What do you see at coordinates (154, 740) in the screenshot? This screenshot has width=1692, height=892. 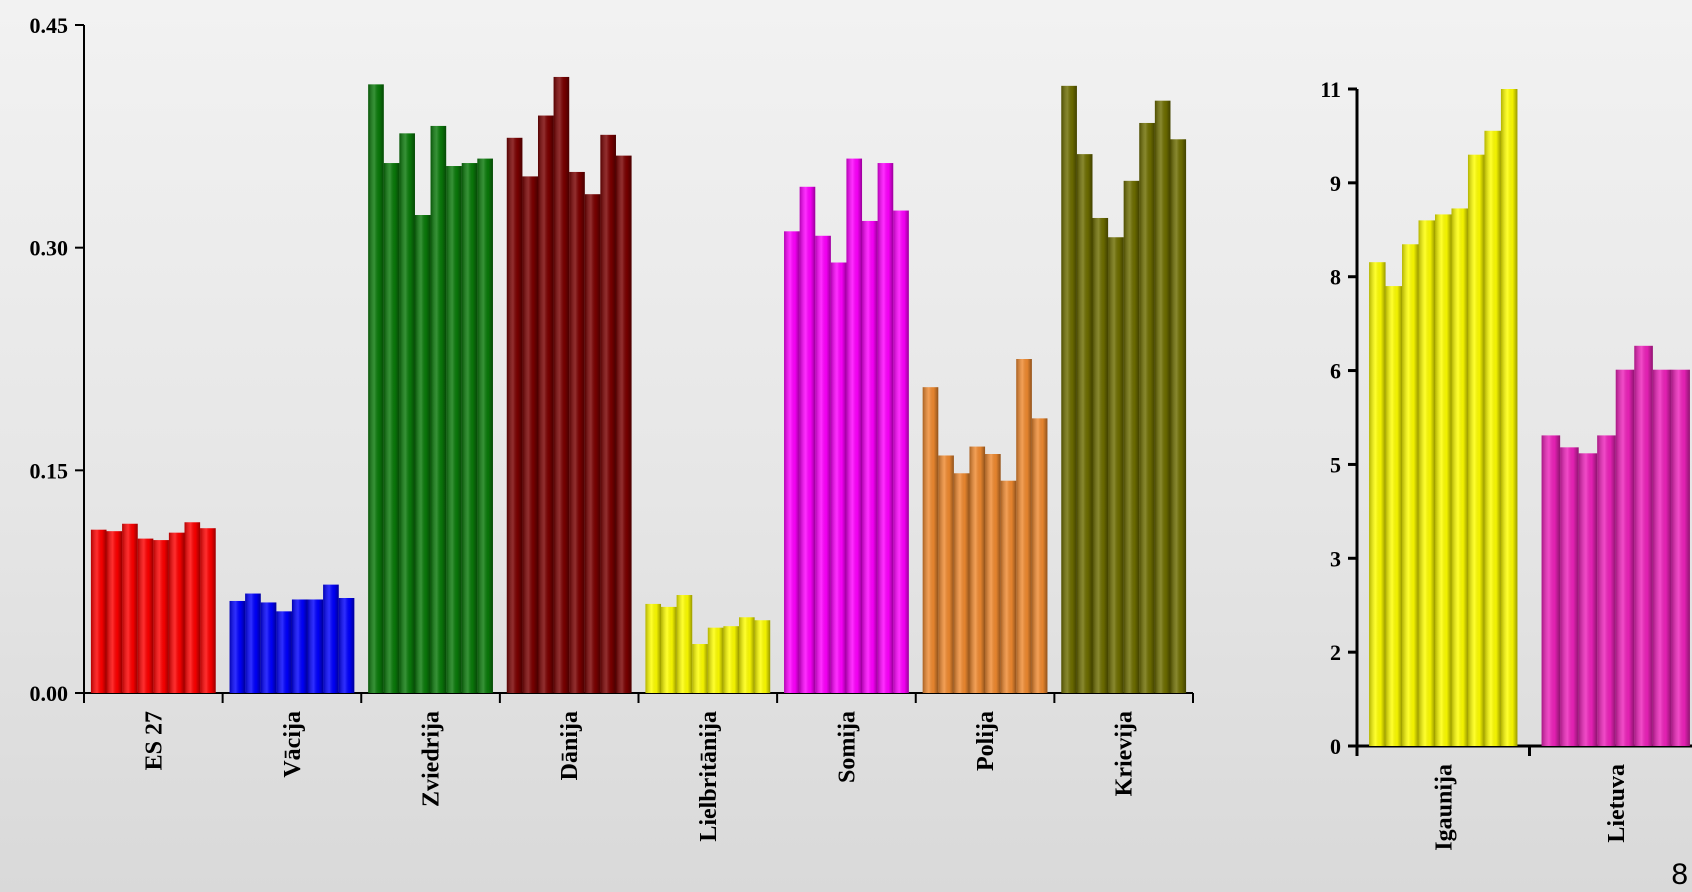 I see `category-label: ES 27` at bounding box center [154, 740].